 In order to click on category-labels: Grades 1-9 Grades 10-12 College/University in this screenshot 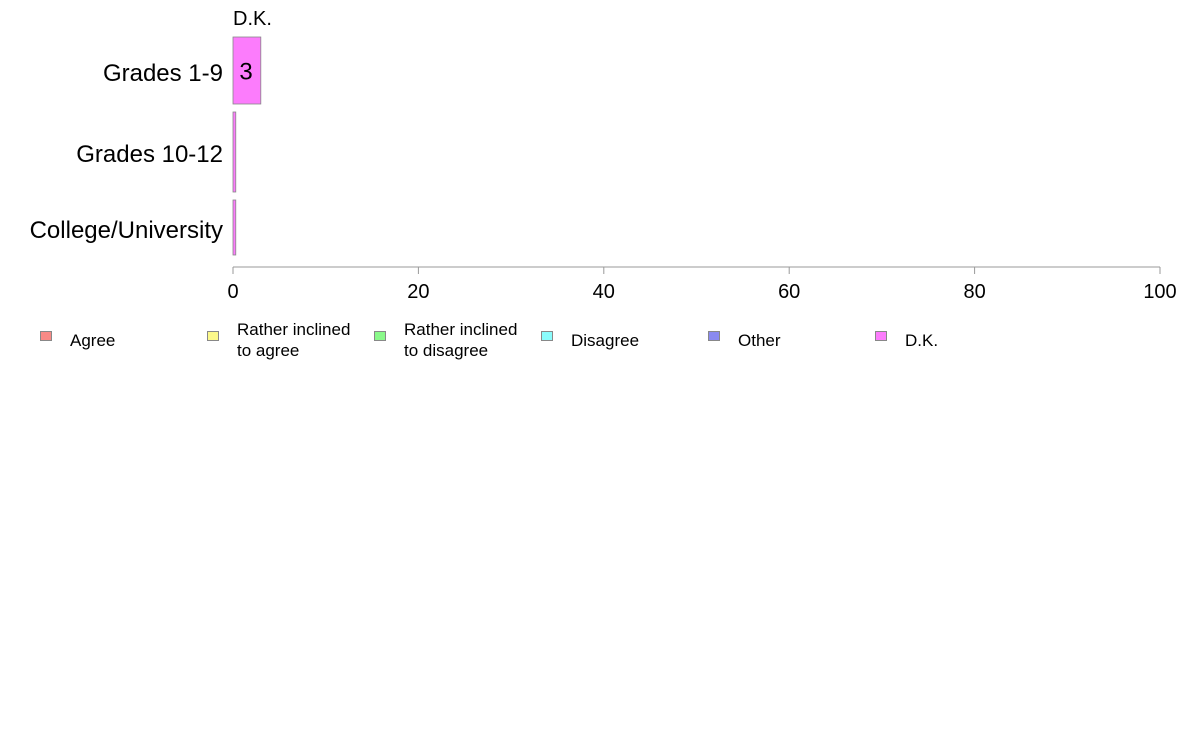, I will do `click(126, 152)`.